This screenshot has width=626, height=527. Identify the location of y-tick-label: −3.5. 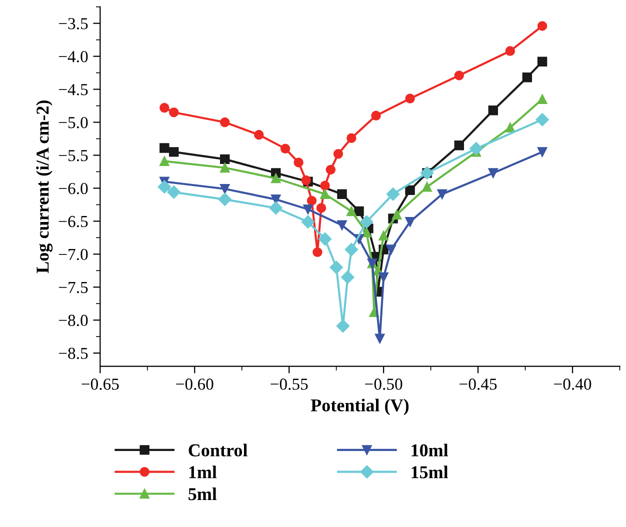
(73, 24).